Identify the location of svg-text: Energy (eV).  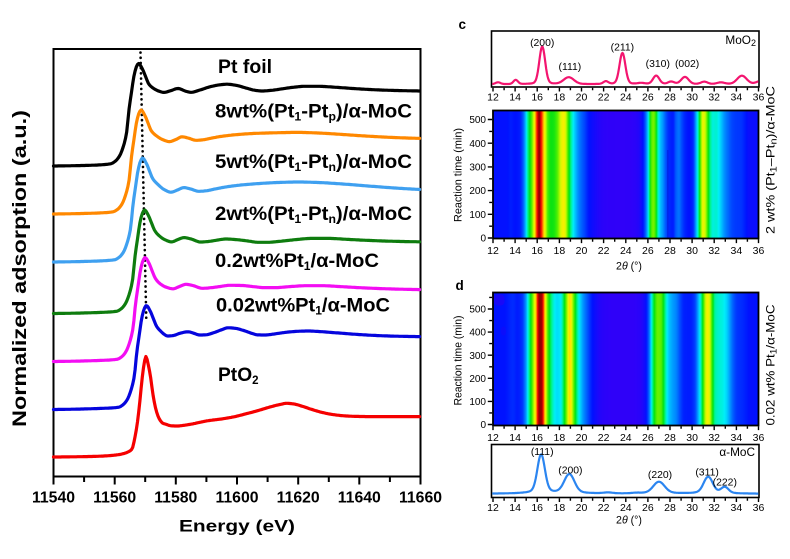
(237, 526).